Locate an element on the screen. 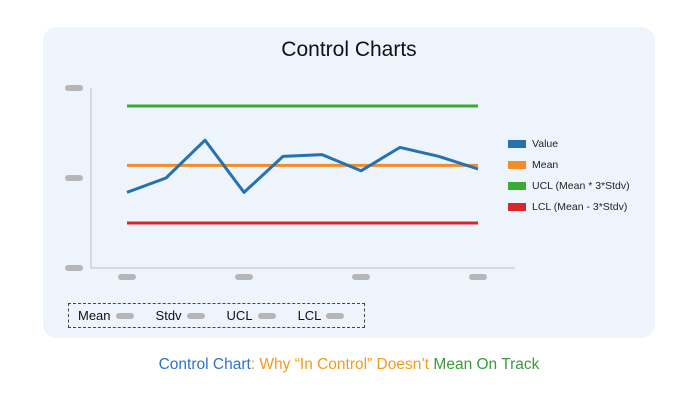 This screenshot has height=400, width=698. stat-lcl-label: LCL is located at coordinates (309, 315).